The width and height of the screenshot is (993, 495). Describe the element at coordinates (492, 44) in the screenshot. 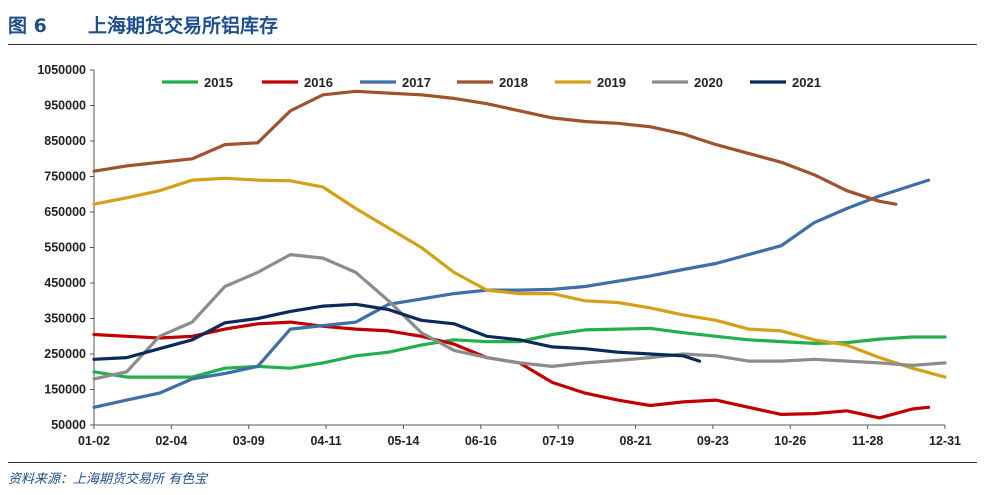

I see `title-divider` at that location.